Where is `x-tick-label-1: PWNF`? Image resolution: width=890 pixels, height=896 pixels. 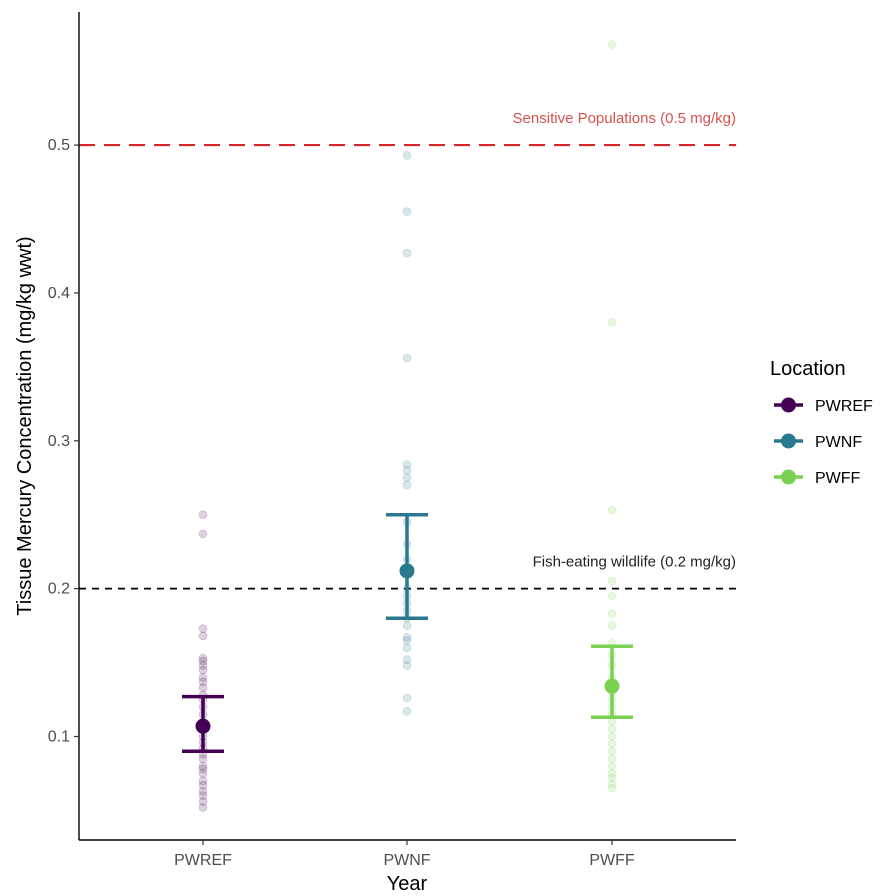
x-tick-label-1: PWNF is located at coordinates (406, 860).